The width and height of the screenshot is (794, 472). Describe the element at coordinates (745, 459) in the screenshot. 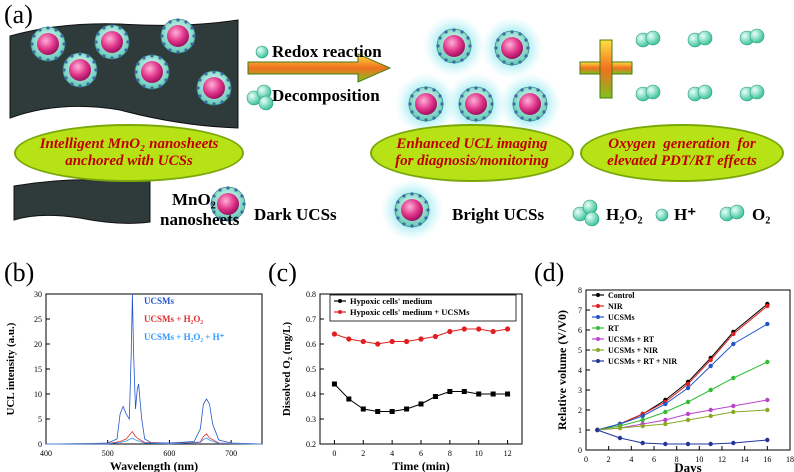

I see `x-tick-label: 14` at that location.